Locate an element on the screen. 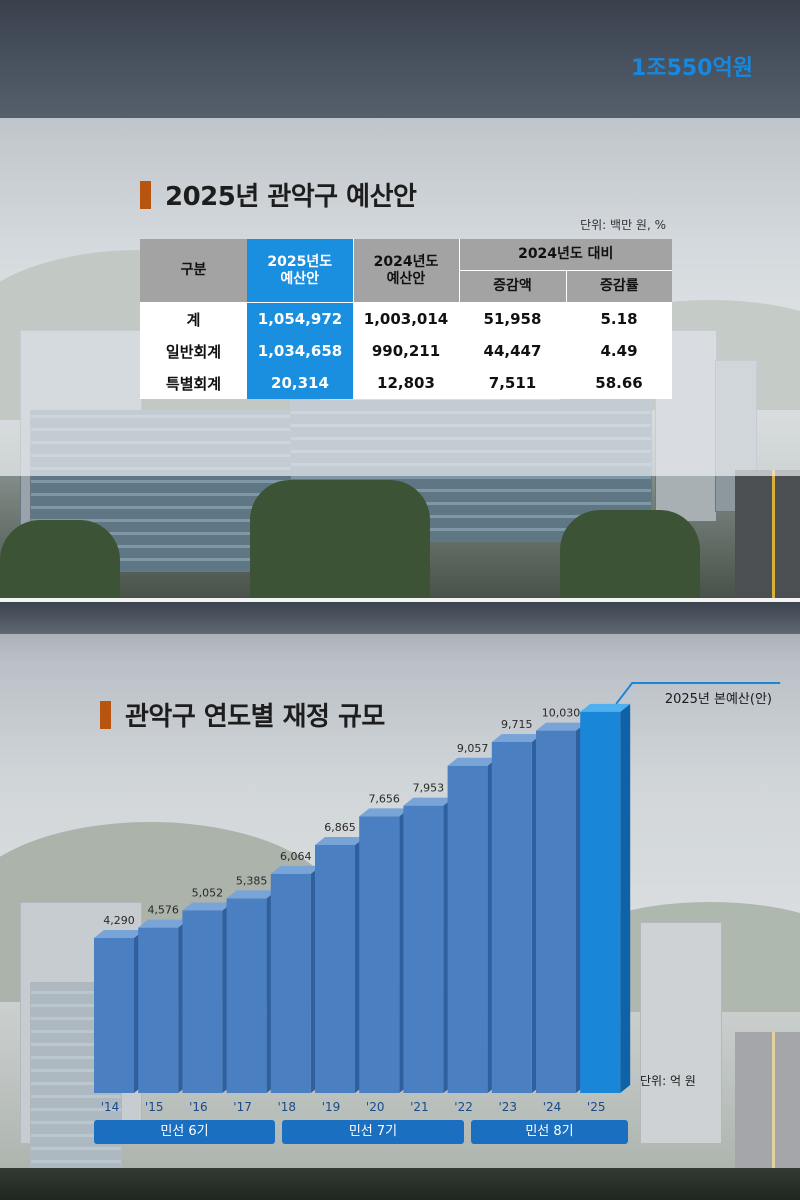 The height and width of the screenshot is (1200, 800). row-label: 특별회계 is located at coordinates (193, 383).